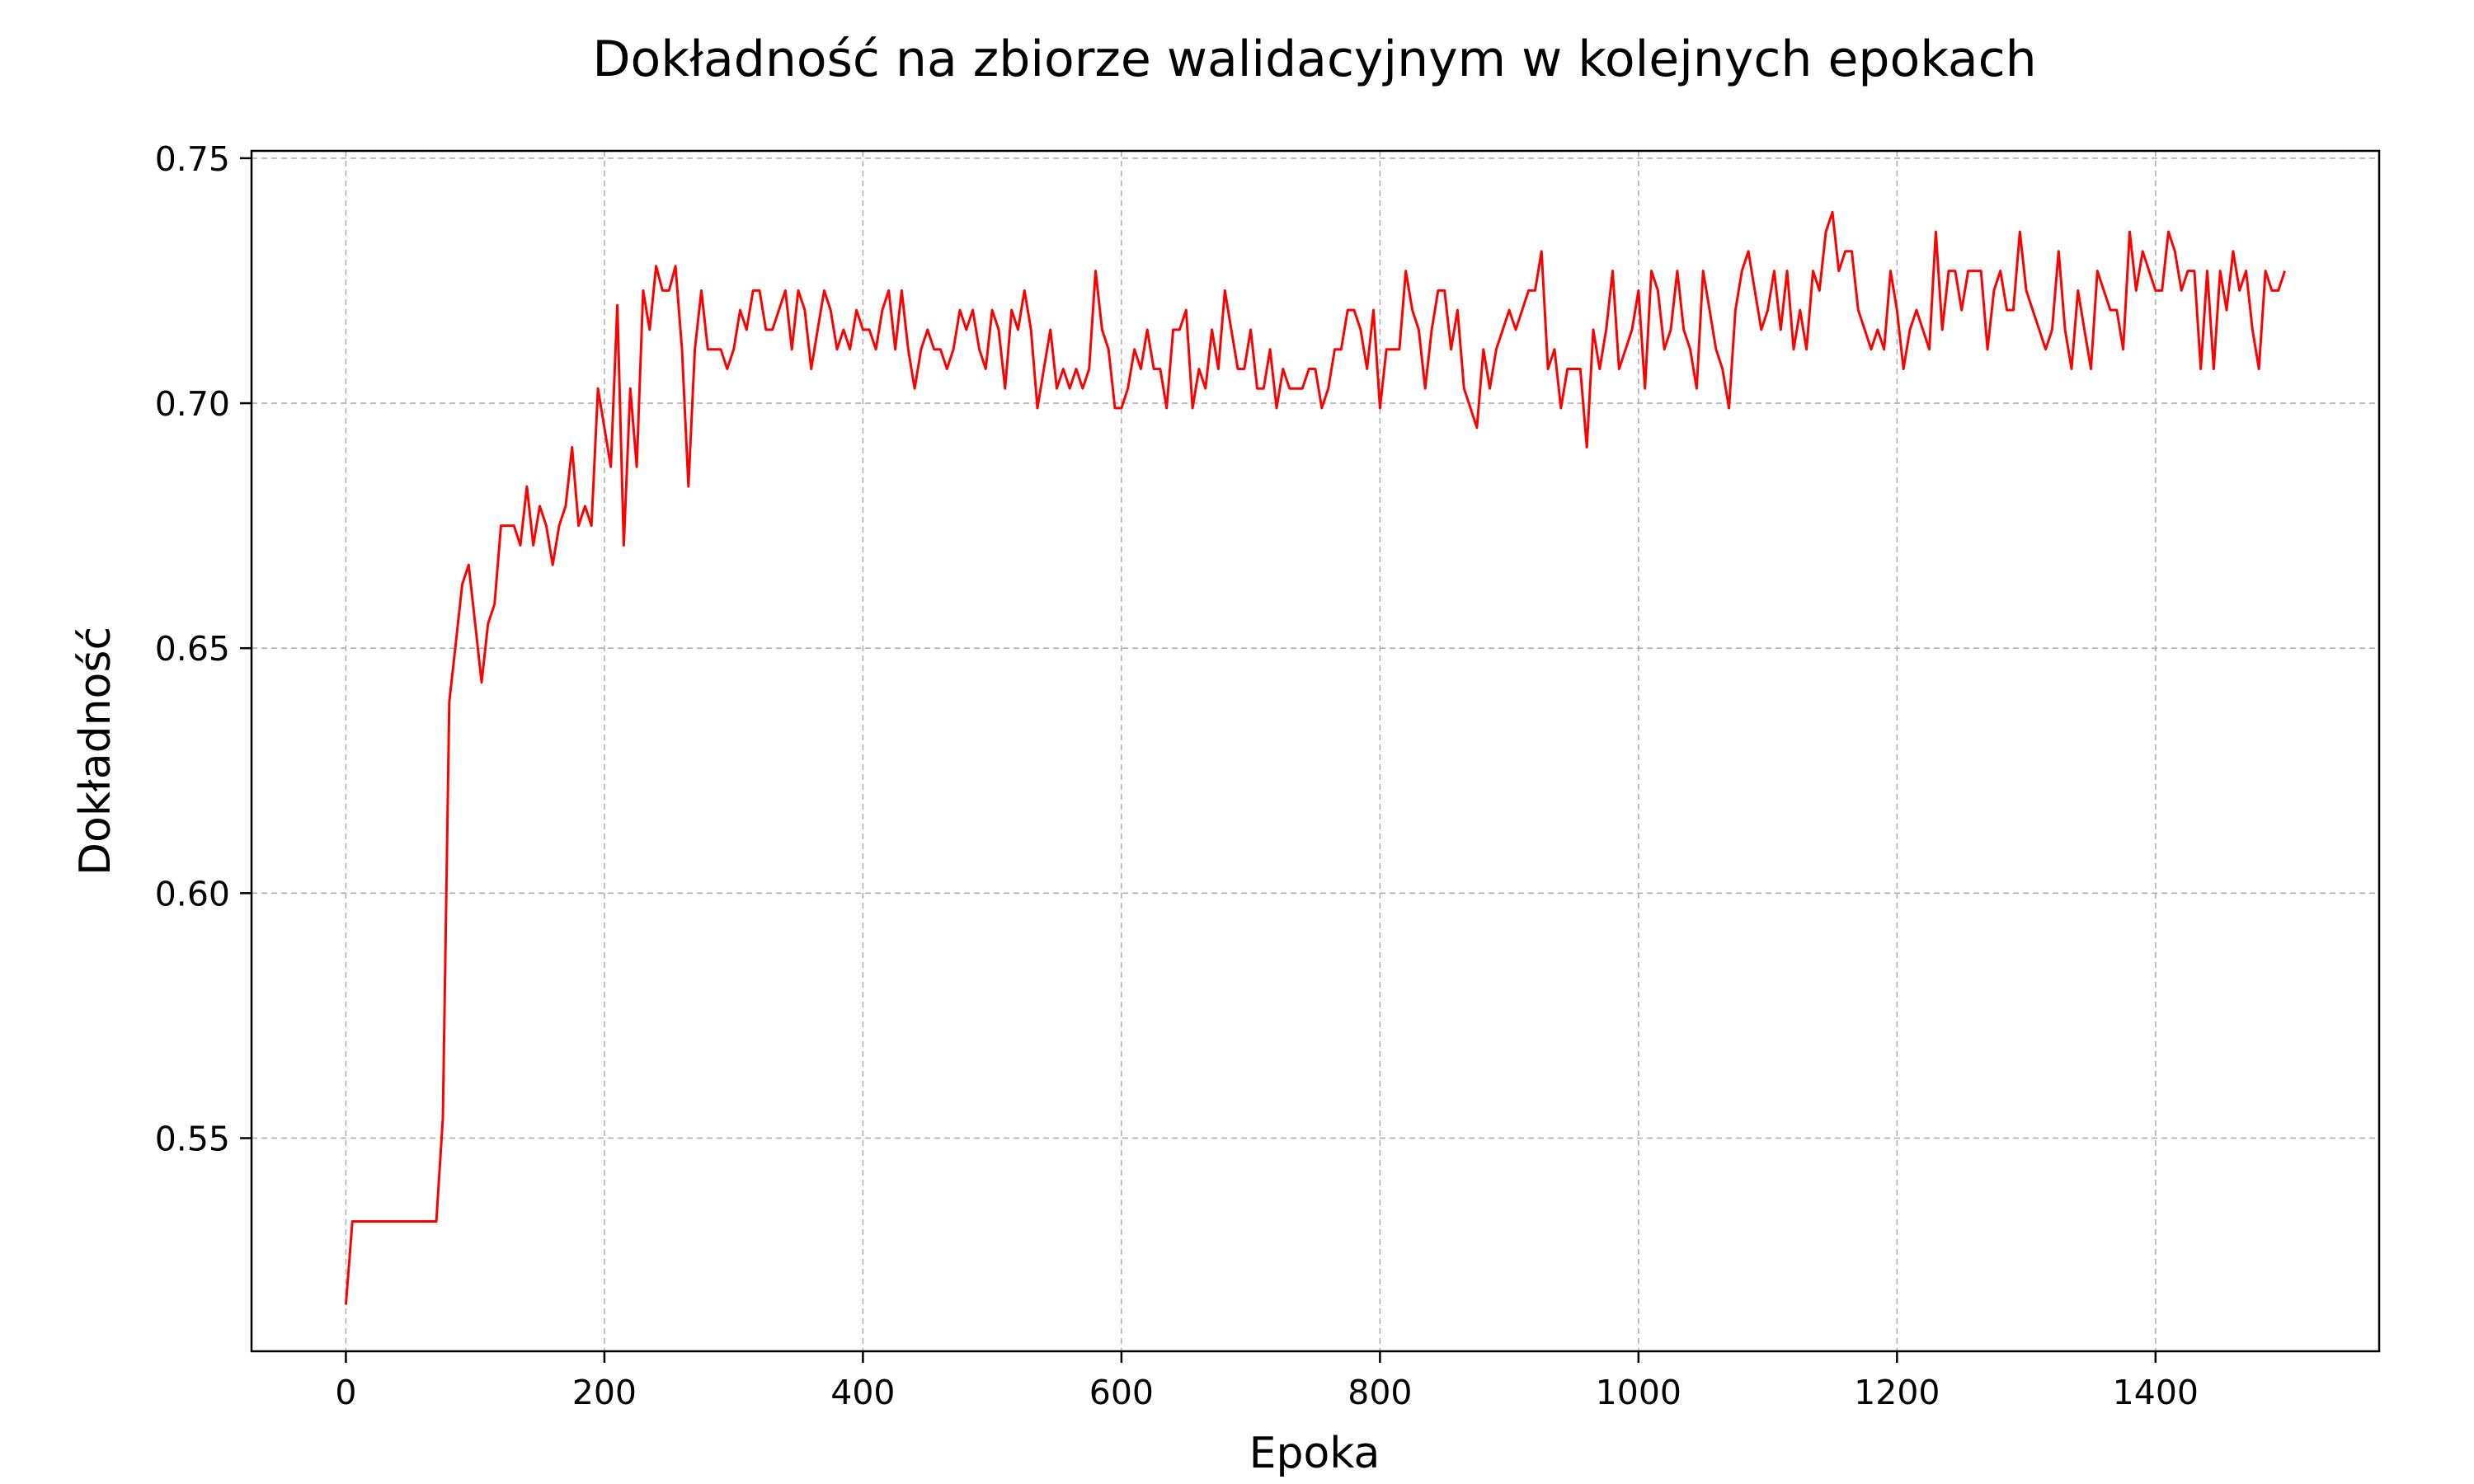  What do you see at coordinates (2156, 1392) in the screenshot?
I see `x-tick-label: 1400` at bounding box center [2156, 1392].